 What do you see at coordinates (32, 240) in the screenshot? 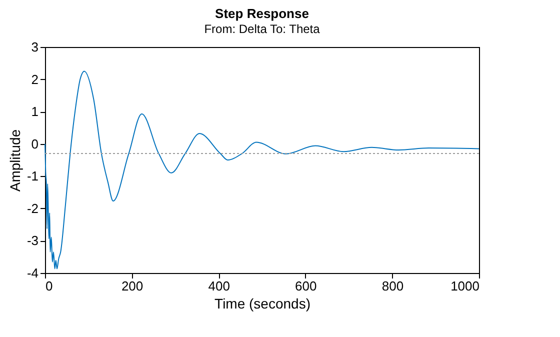
I see `y-tick-label: -3` at bounding box center [32, 240].